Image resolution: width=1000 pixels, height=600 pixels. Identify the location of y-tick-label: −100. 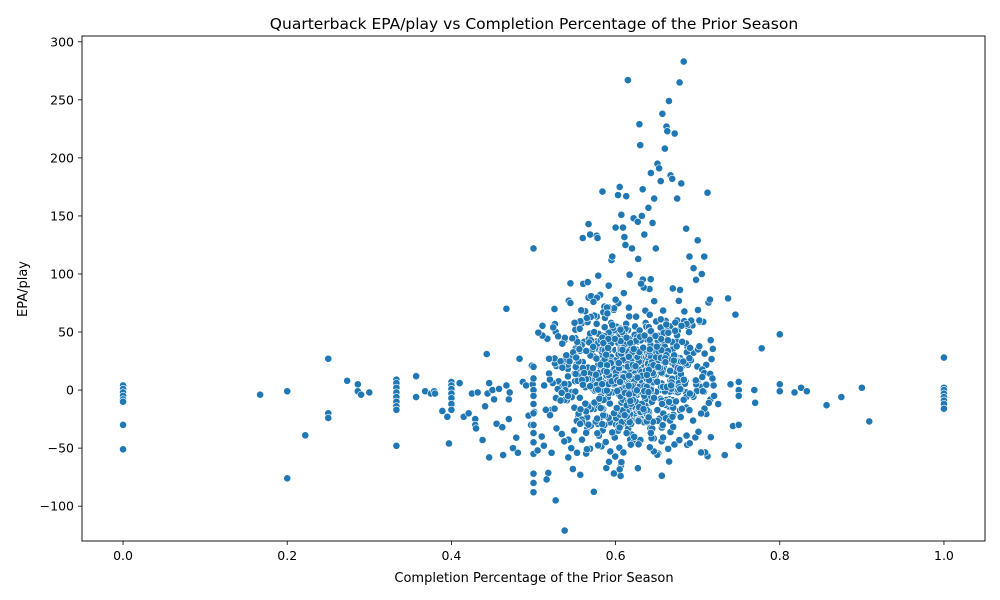
(57, 506).